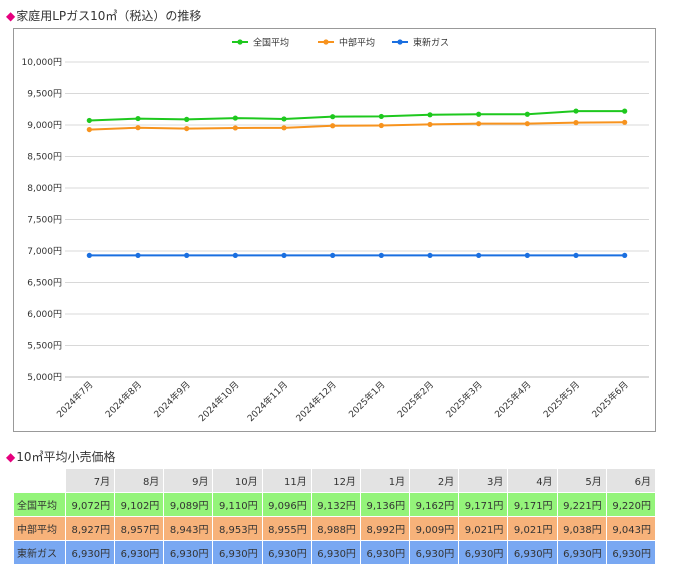  I want to click on price-cell: 9,089円, so click(188, 504).